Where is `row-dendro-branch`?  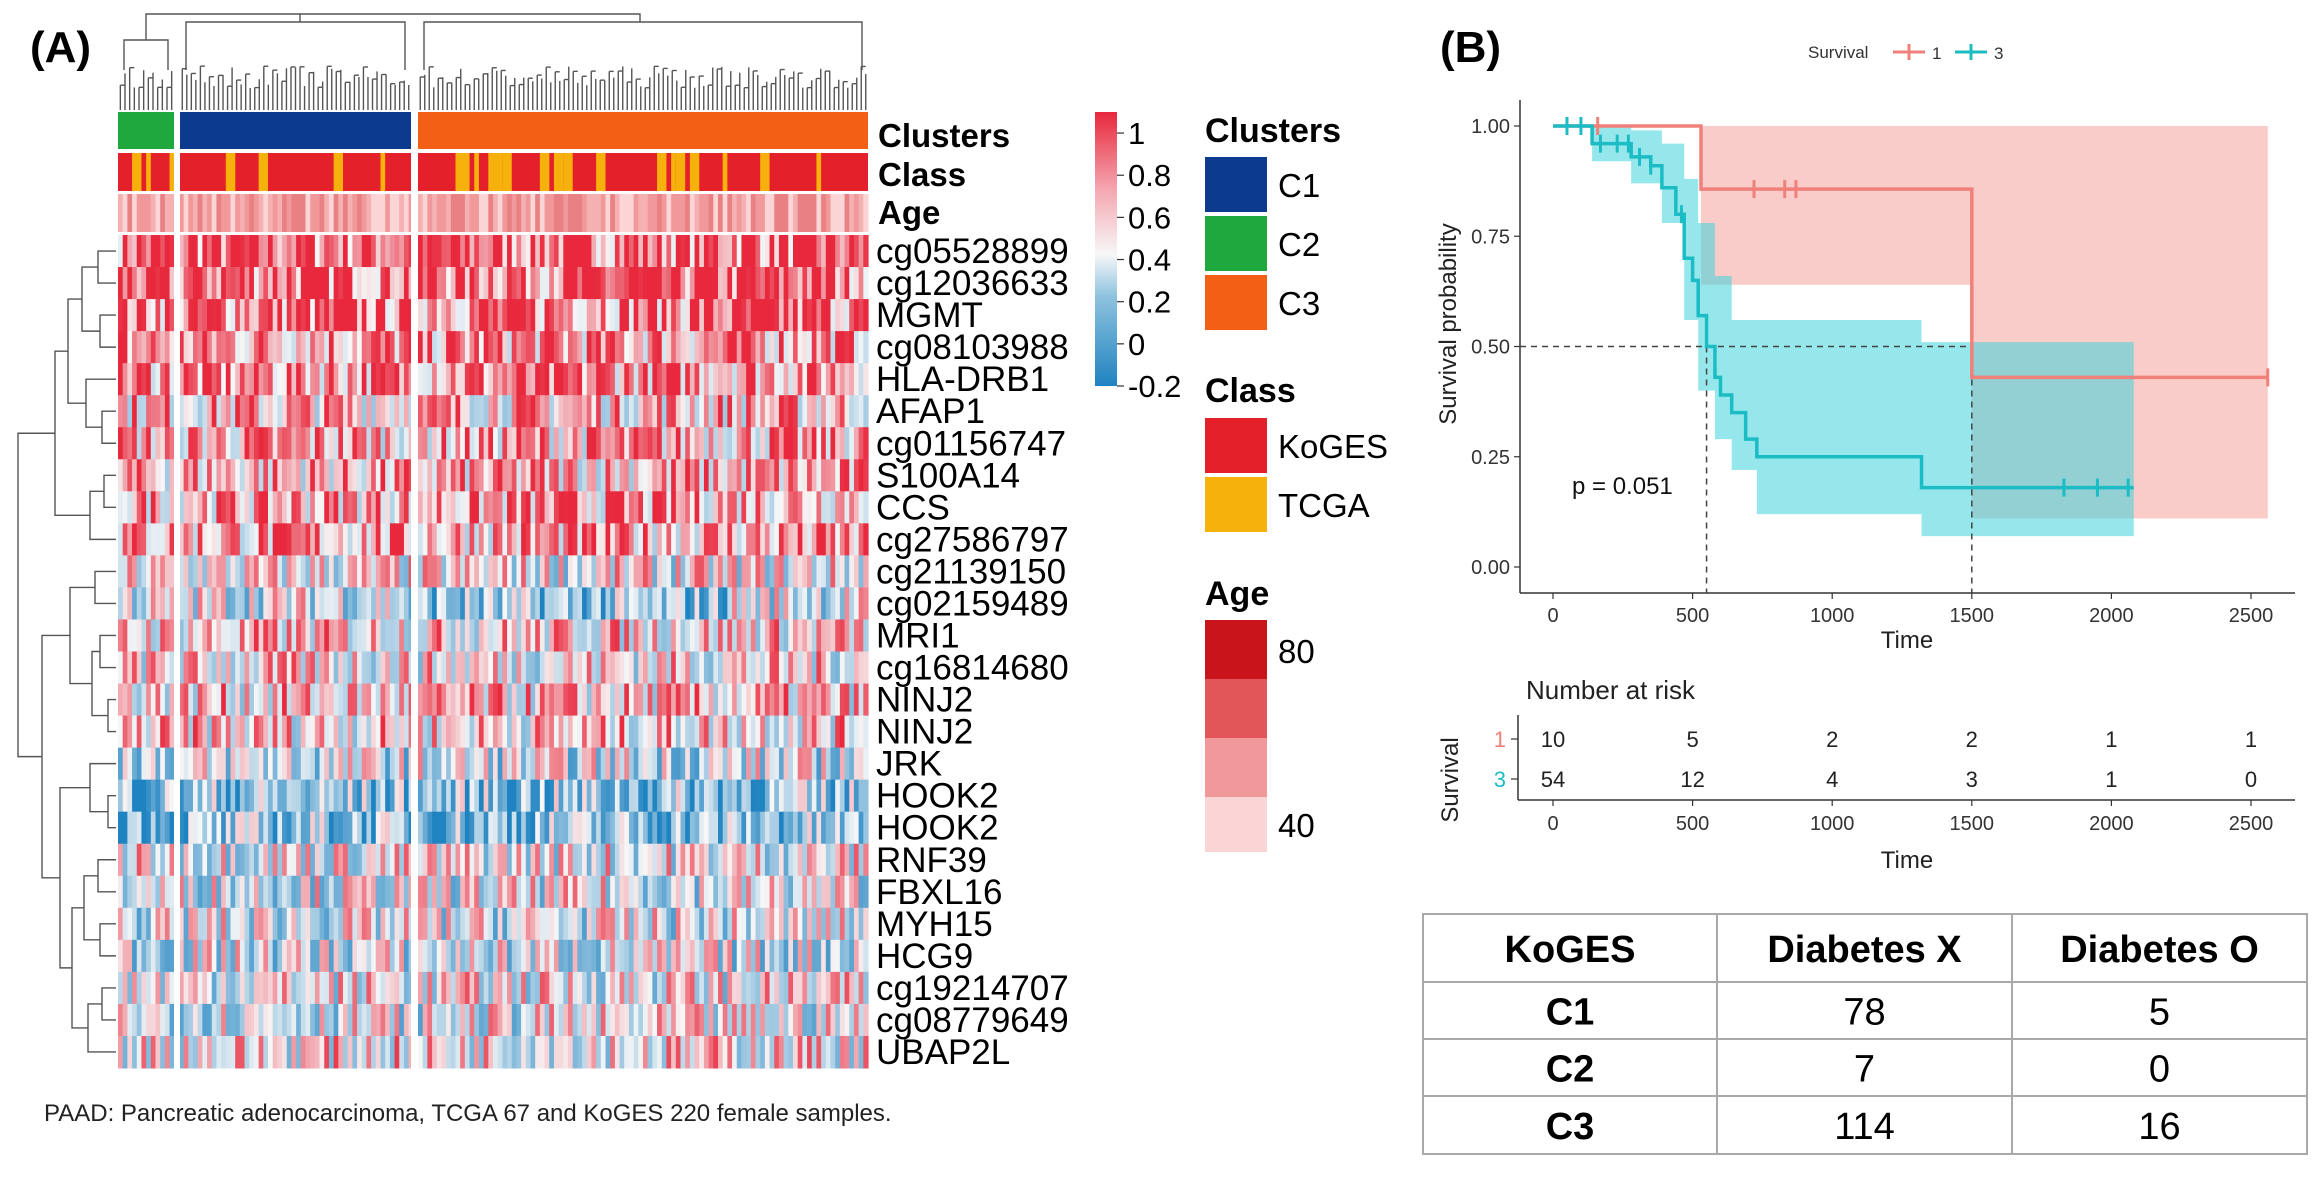
row-dendro-branch is located at coordinates (79, 968).